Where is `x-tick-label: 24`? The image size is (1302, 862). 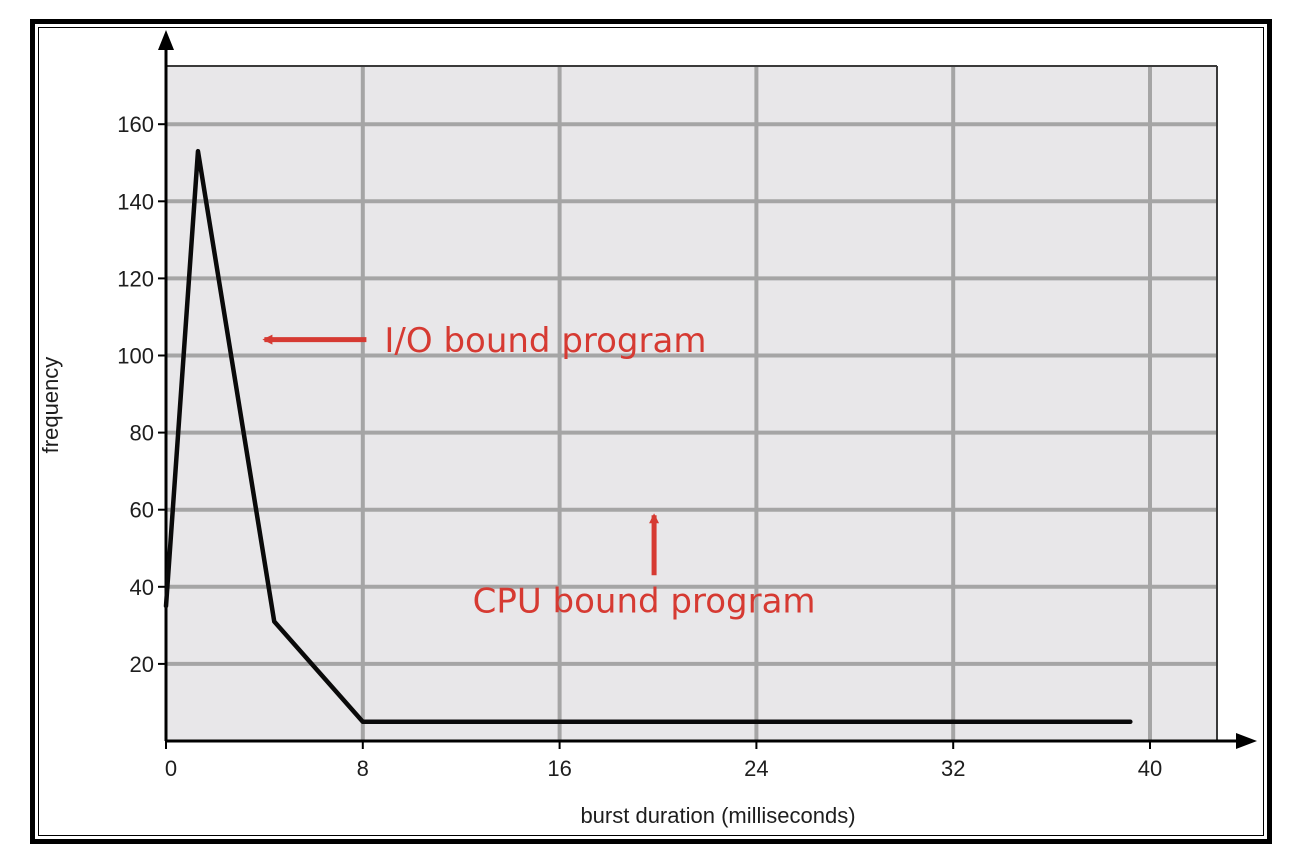
x-tick-label: 24 is located at coordinates (756, 768).